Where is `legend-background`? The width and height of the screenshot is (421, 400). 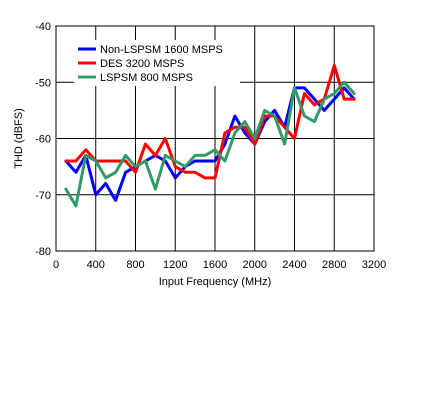 legend-background is located at coordinates (157, 63).